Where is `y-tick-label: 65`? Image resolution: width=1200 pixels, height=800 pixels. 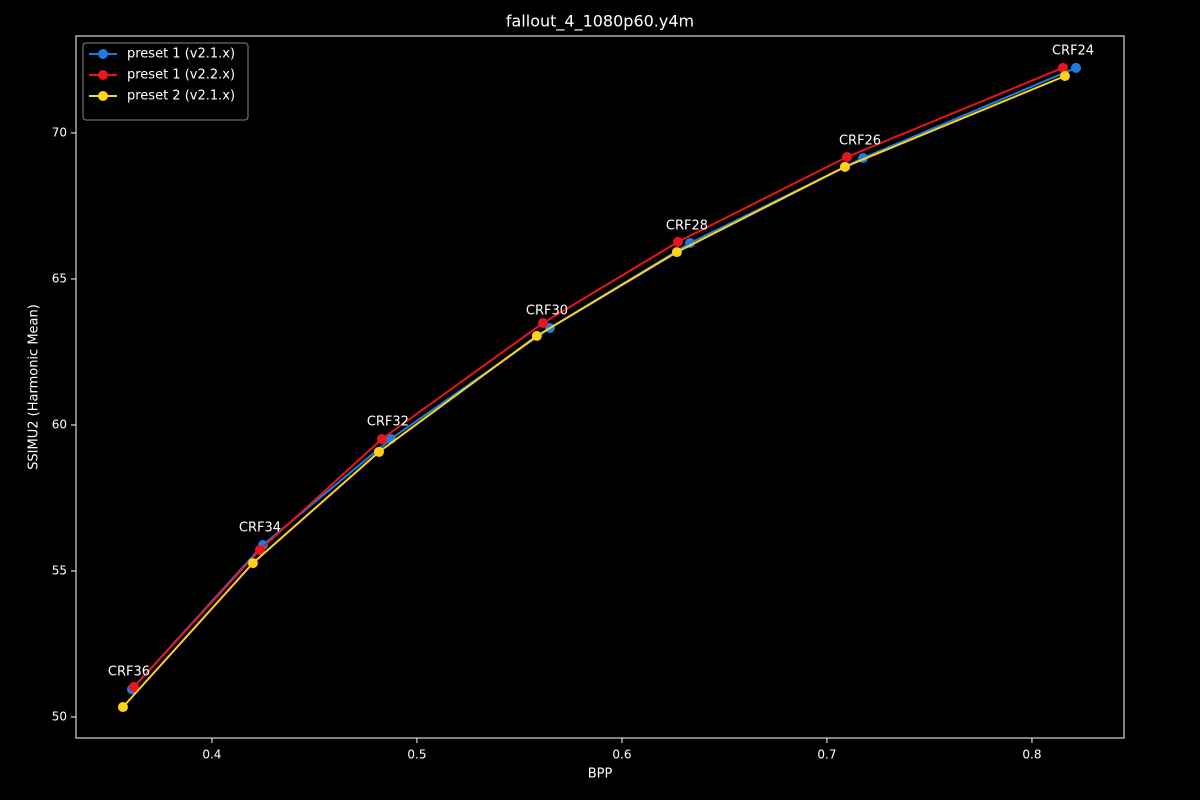 y-tick-label: 65 is located at coordinates (59, 278).